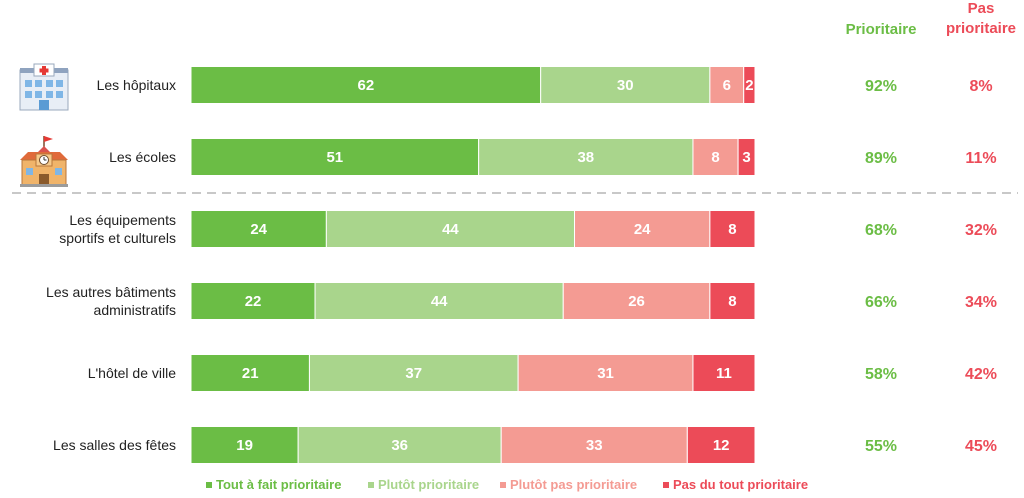 The image size is (1024, 498). I want to click on bar-value-label: 33, so click(594, 445).